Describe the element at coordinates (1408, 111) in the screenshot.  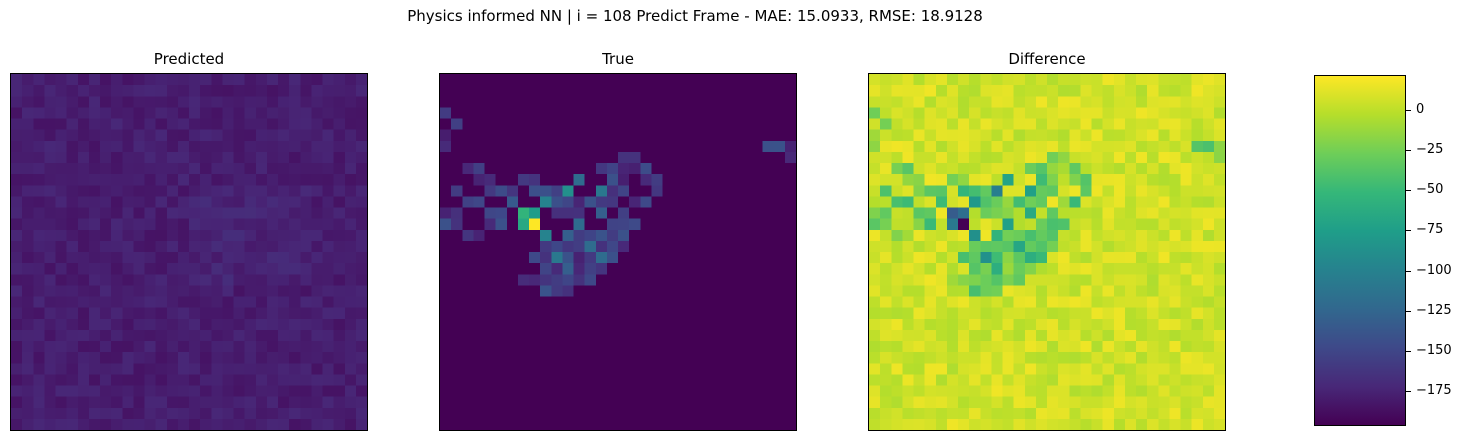
I see `colorbar-tick-mark` at that location.